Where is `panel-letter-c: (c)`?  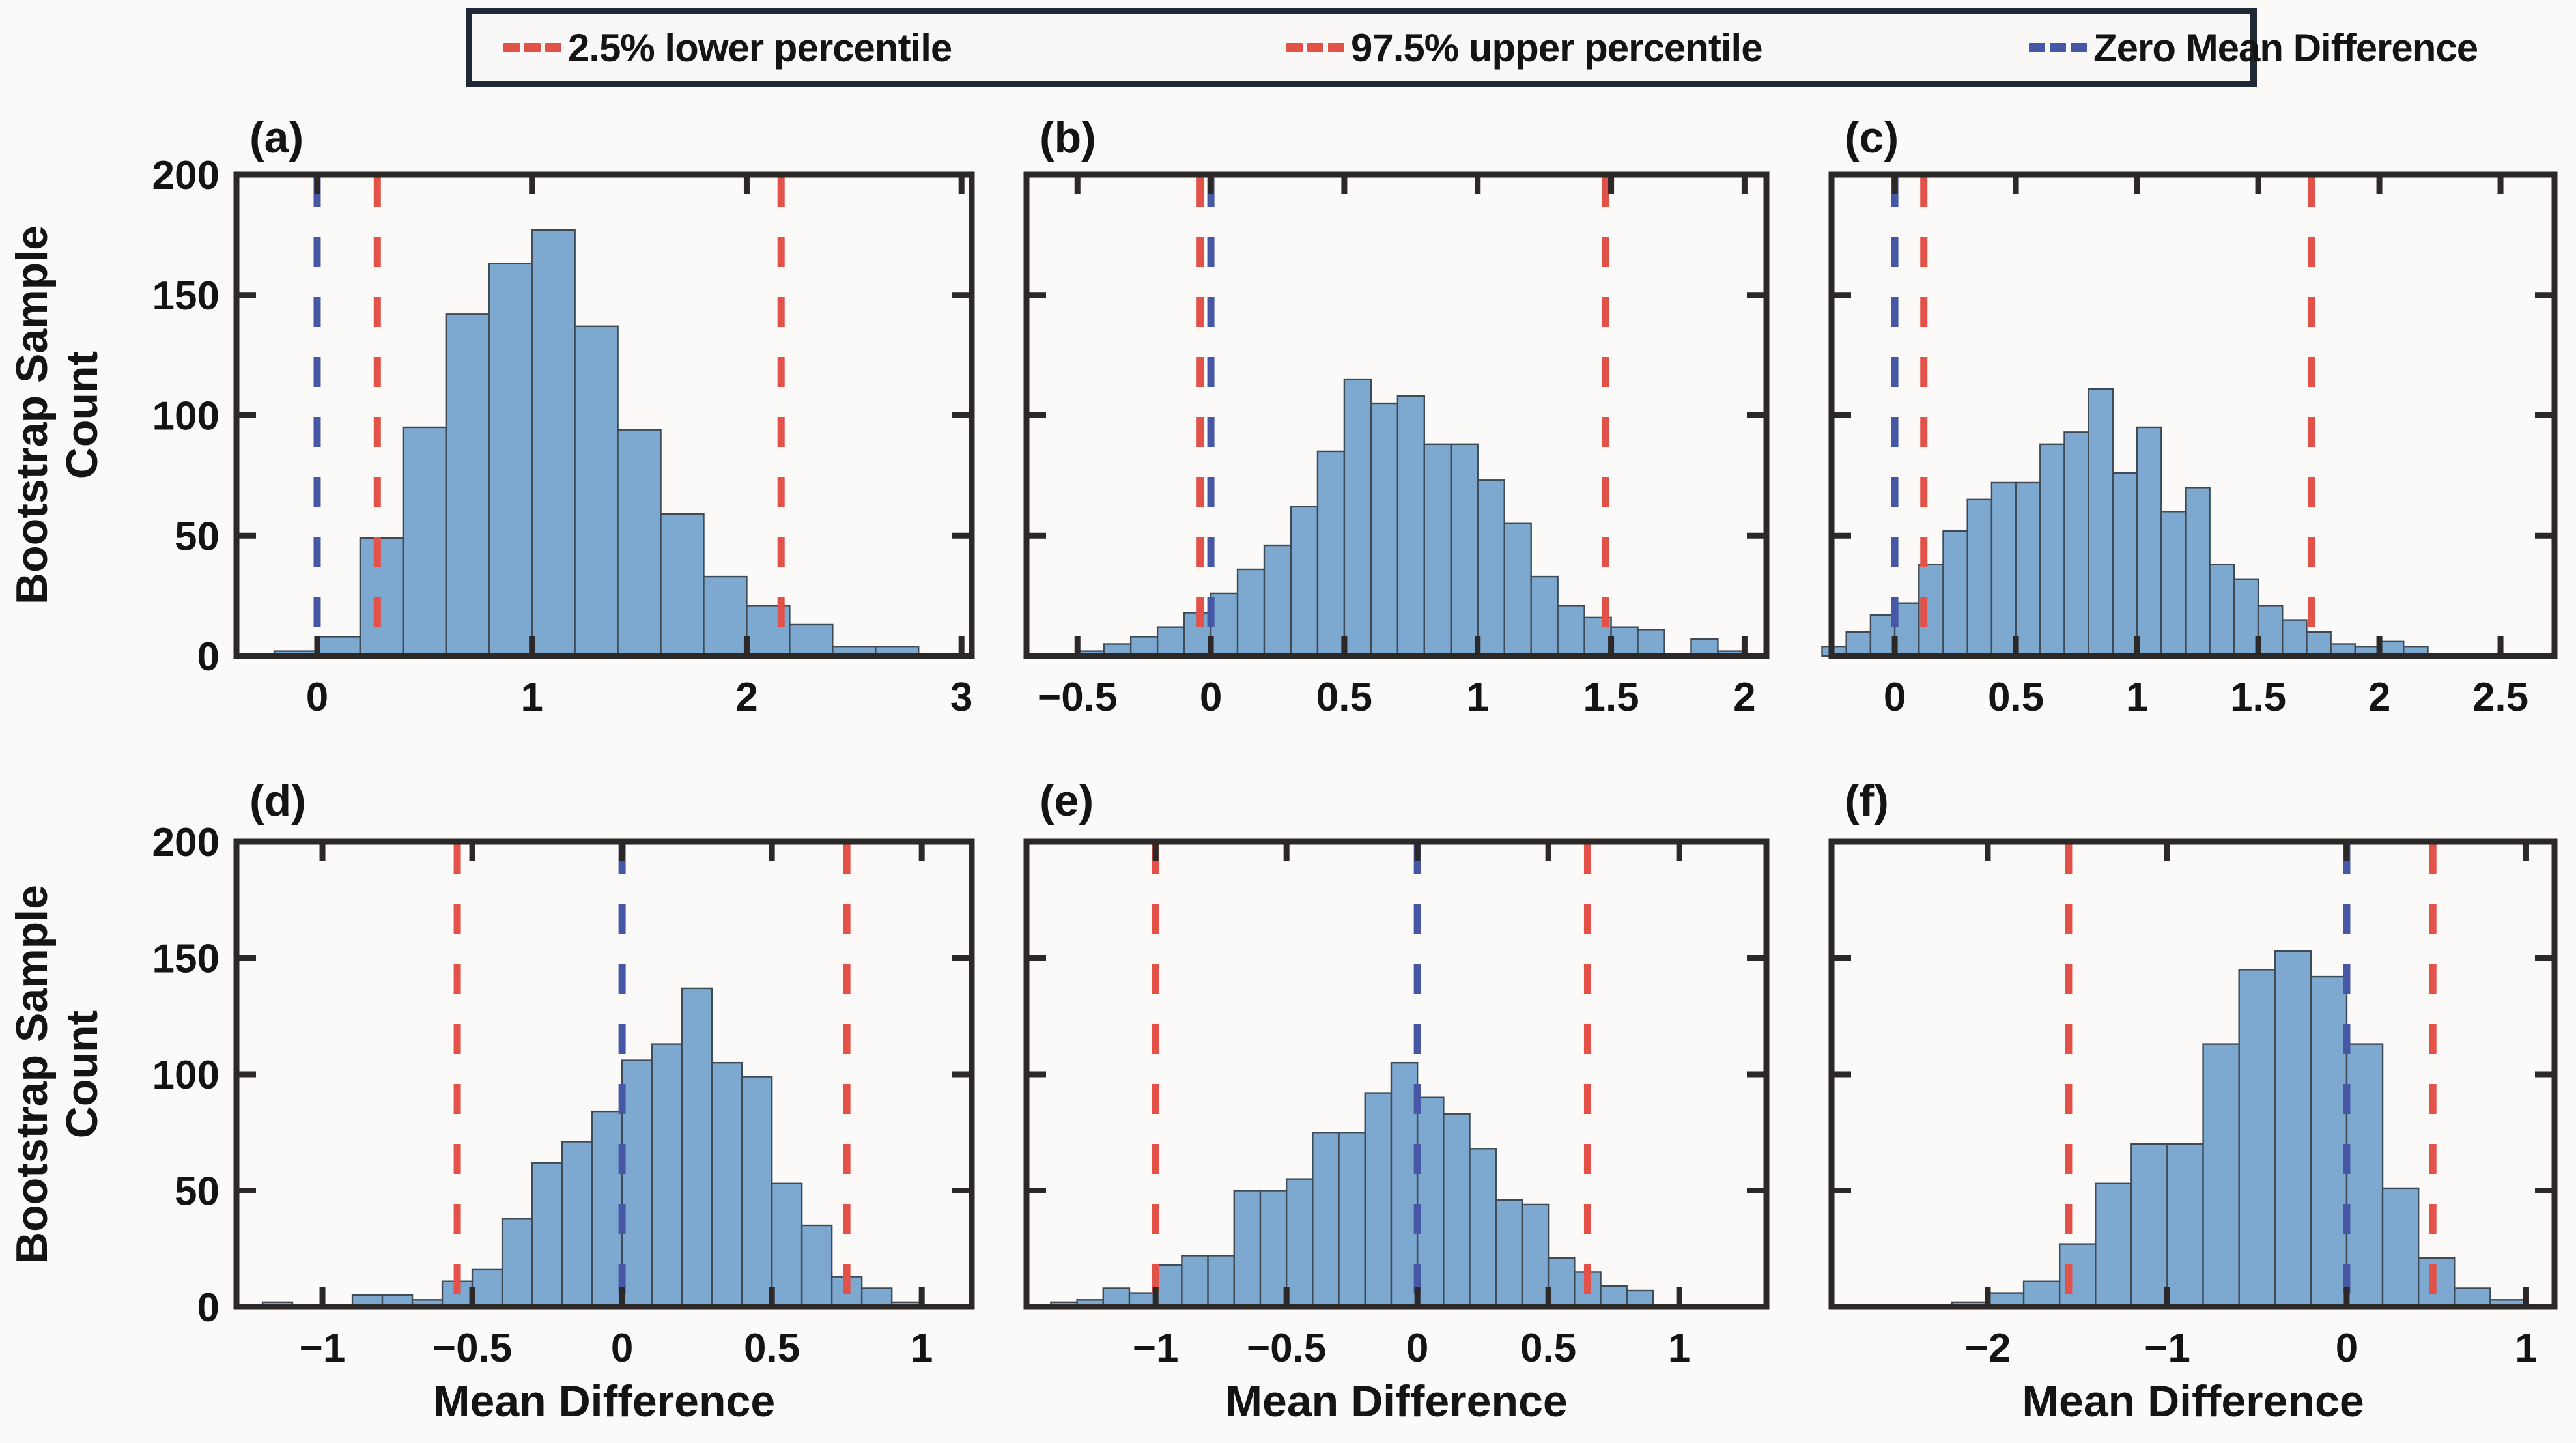 panel-letter-c: (c) is located at coordinates (1872, 137).